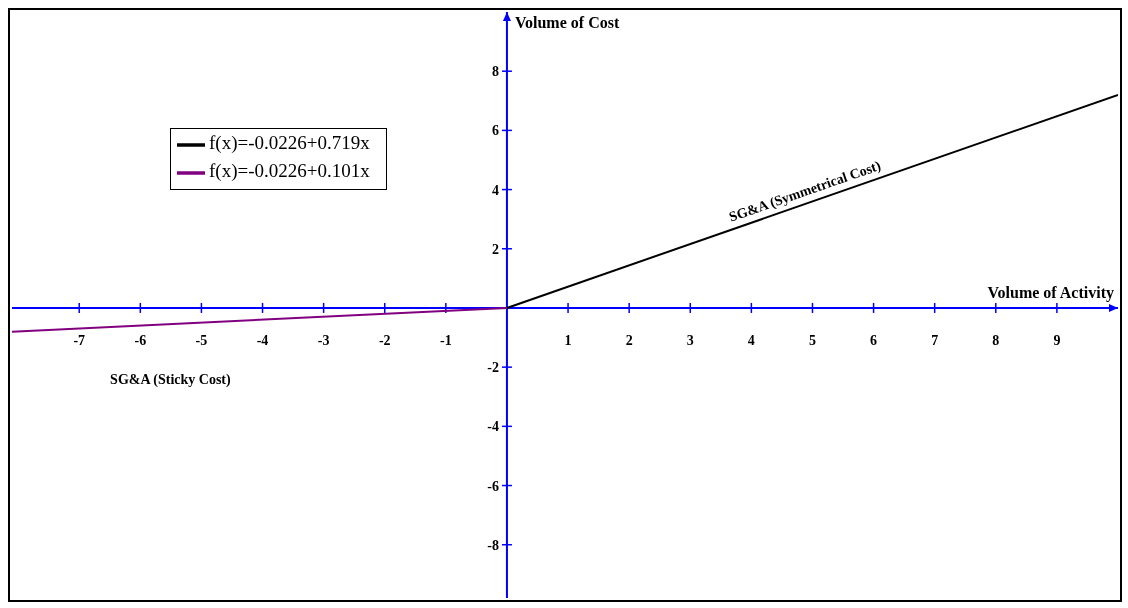 This screenshot has height=608, width=1128. What do you see at coordinates (384, 340) in the screenshot?
I see `x-tick-label: -2` at bounding box center [384, 340].